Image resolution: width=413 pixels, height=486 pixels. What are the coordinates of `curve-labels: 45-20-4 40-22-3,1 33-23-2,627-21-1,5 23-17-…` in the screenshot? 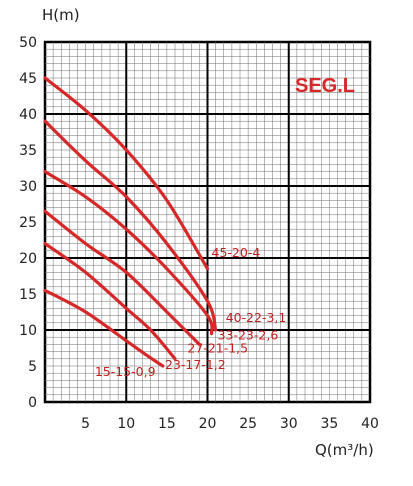 It's located at (191, 312).